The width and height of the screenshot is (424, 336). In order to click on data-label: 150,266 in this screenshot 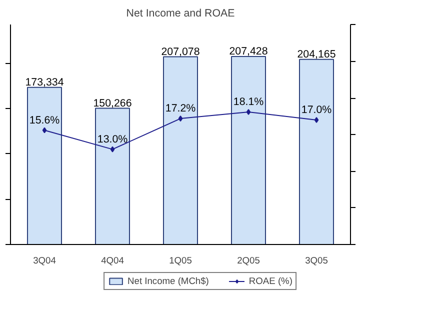, I will do `click(112, 103)`.